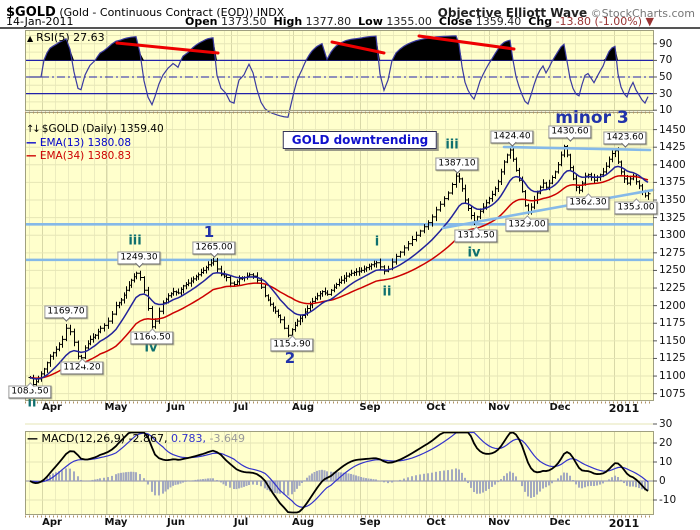  What do you see at coordinates (85, 156) in the screenshot?
I see `ema34-legend-label: EMA(34) 1380.83` at bounding box center [85, 156].